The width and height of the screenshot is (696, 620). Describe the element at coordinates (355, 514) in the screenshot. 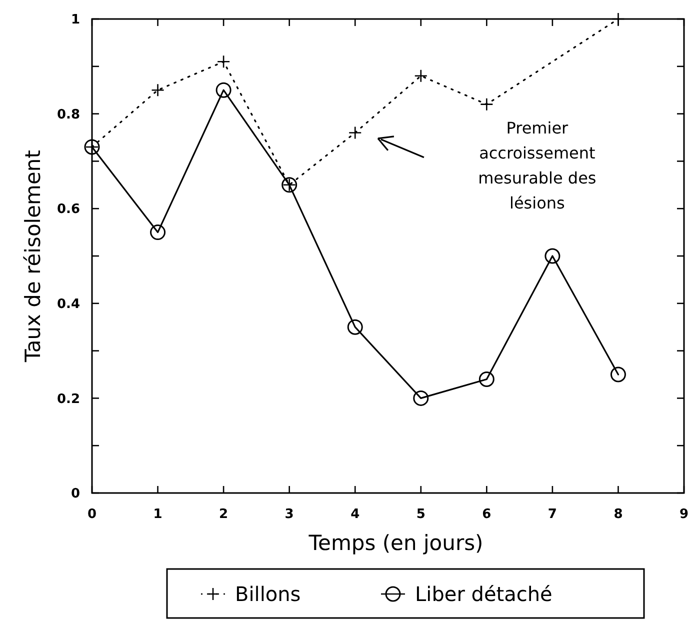

I see `x-tick-label: 4` at that location.